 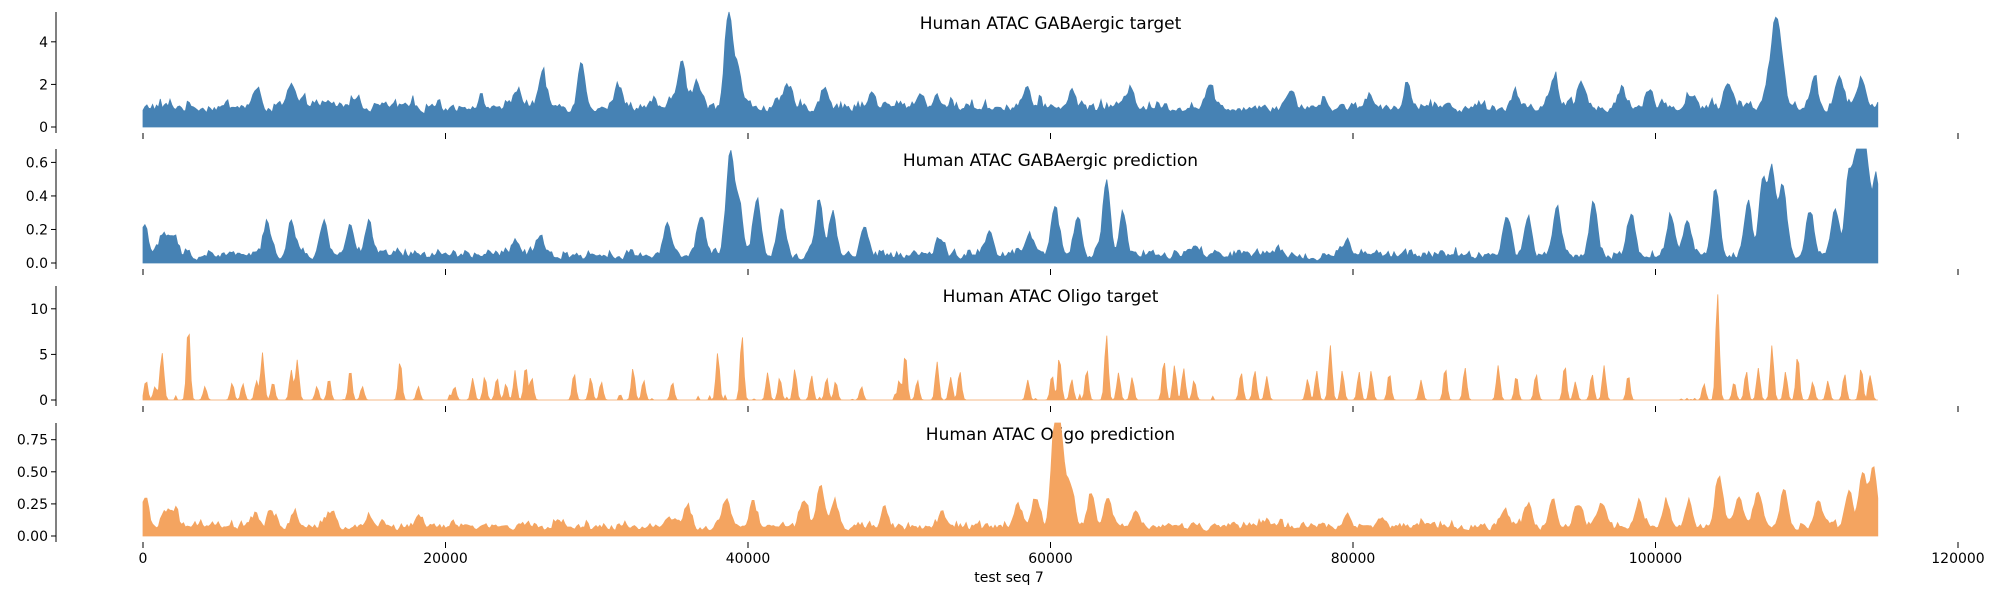 What do you see at coordinates (43, 85) in the screenshot?
I see `y-tick-label: 2` at bounding box center [43, 85].